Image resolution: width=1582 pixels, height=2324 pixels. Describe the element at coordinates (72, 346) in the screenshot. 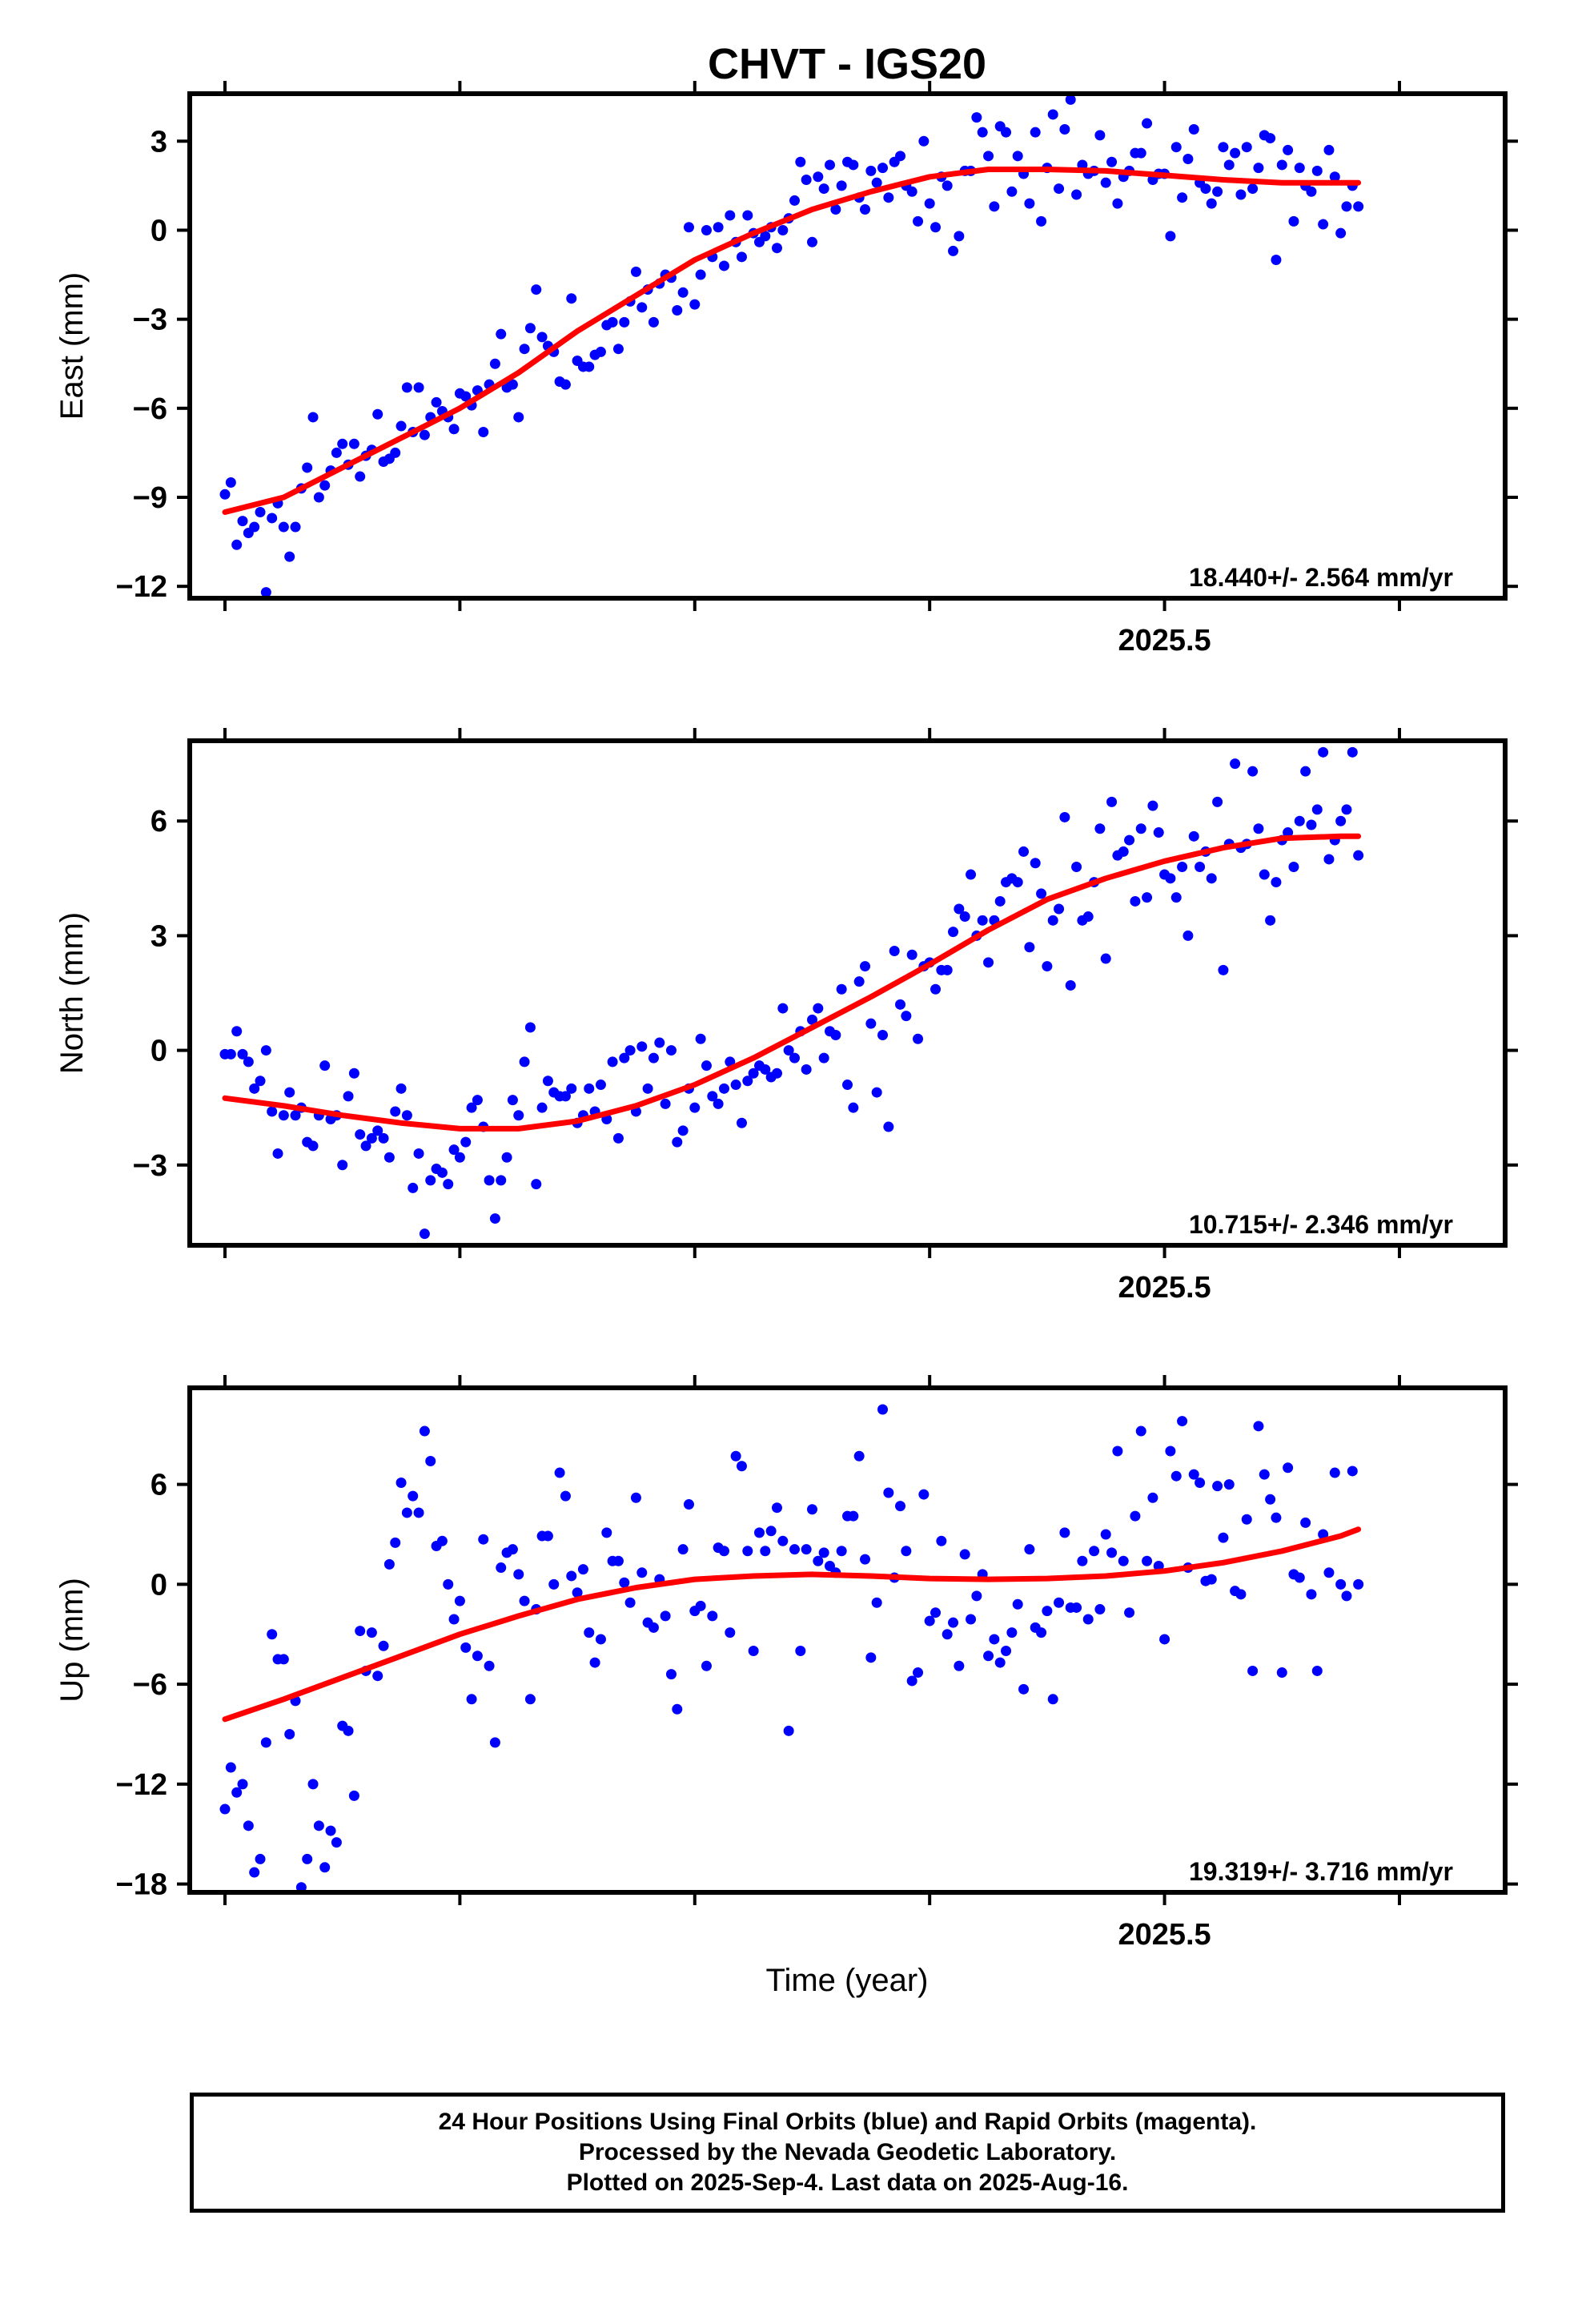

I see `east-y-axis-label: East (mm)` at that location.